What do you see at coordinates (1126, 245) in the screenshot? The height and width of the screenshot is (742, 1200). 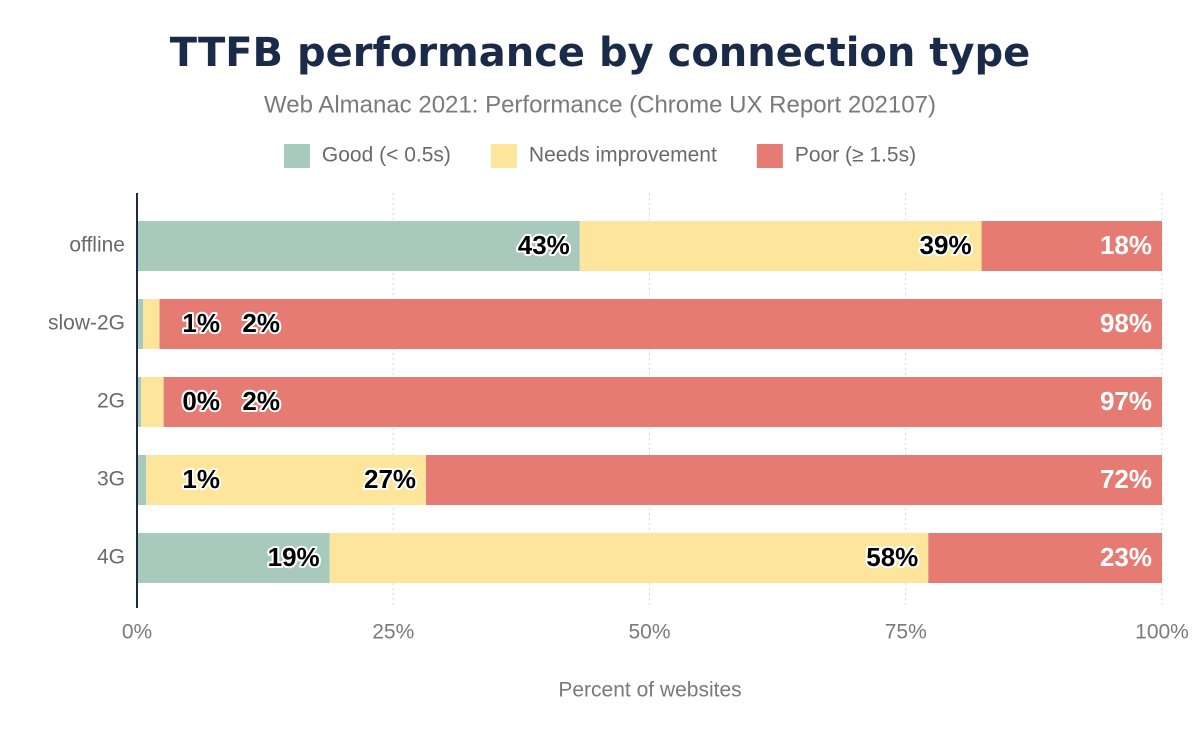 I see `data-label: 18%` at bounding box center [1126, 245].